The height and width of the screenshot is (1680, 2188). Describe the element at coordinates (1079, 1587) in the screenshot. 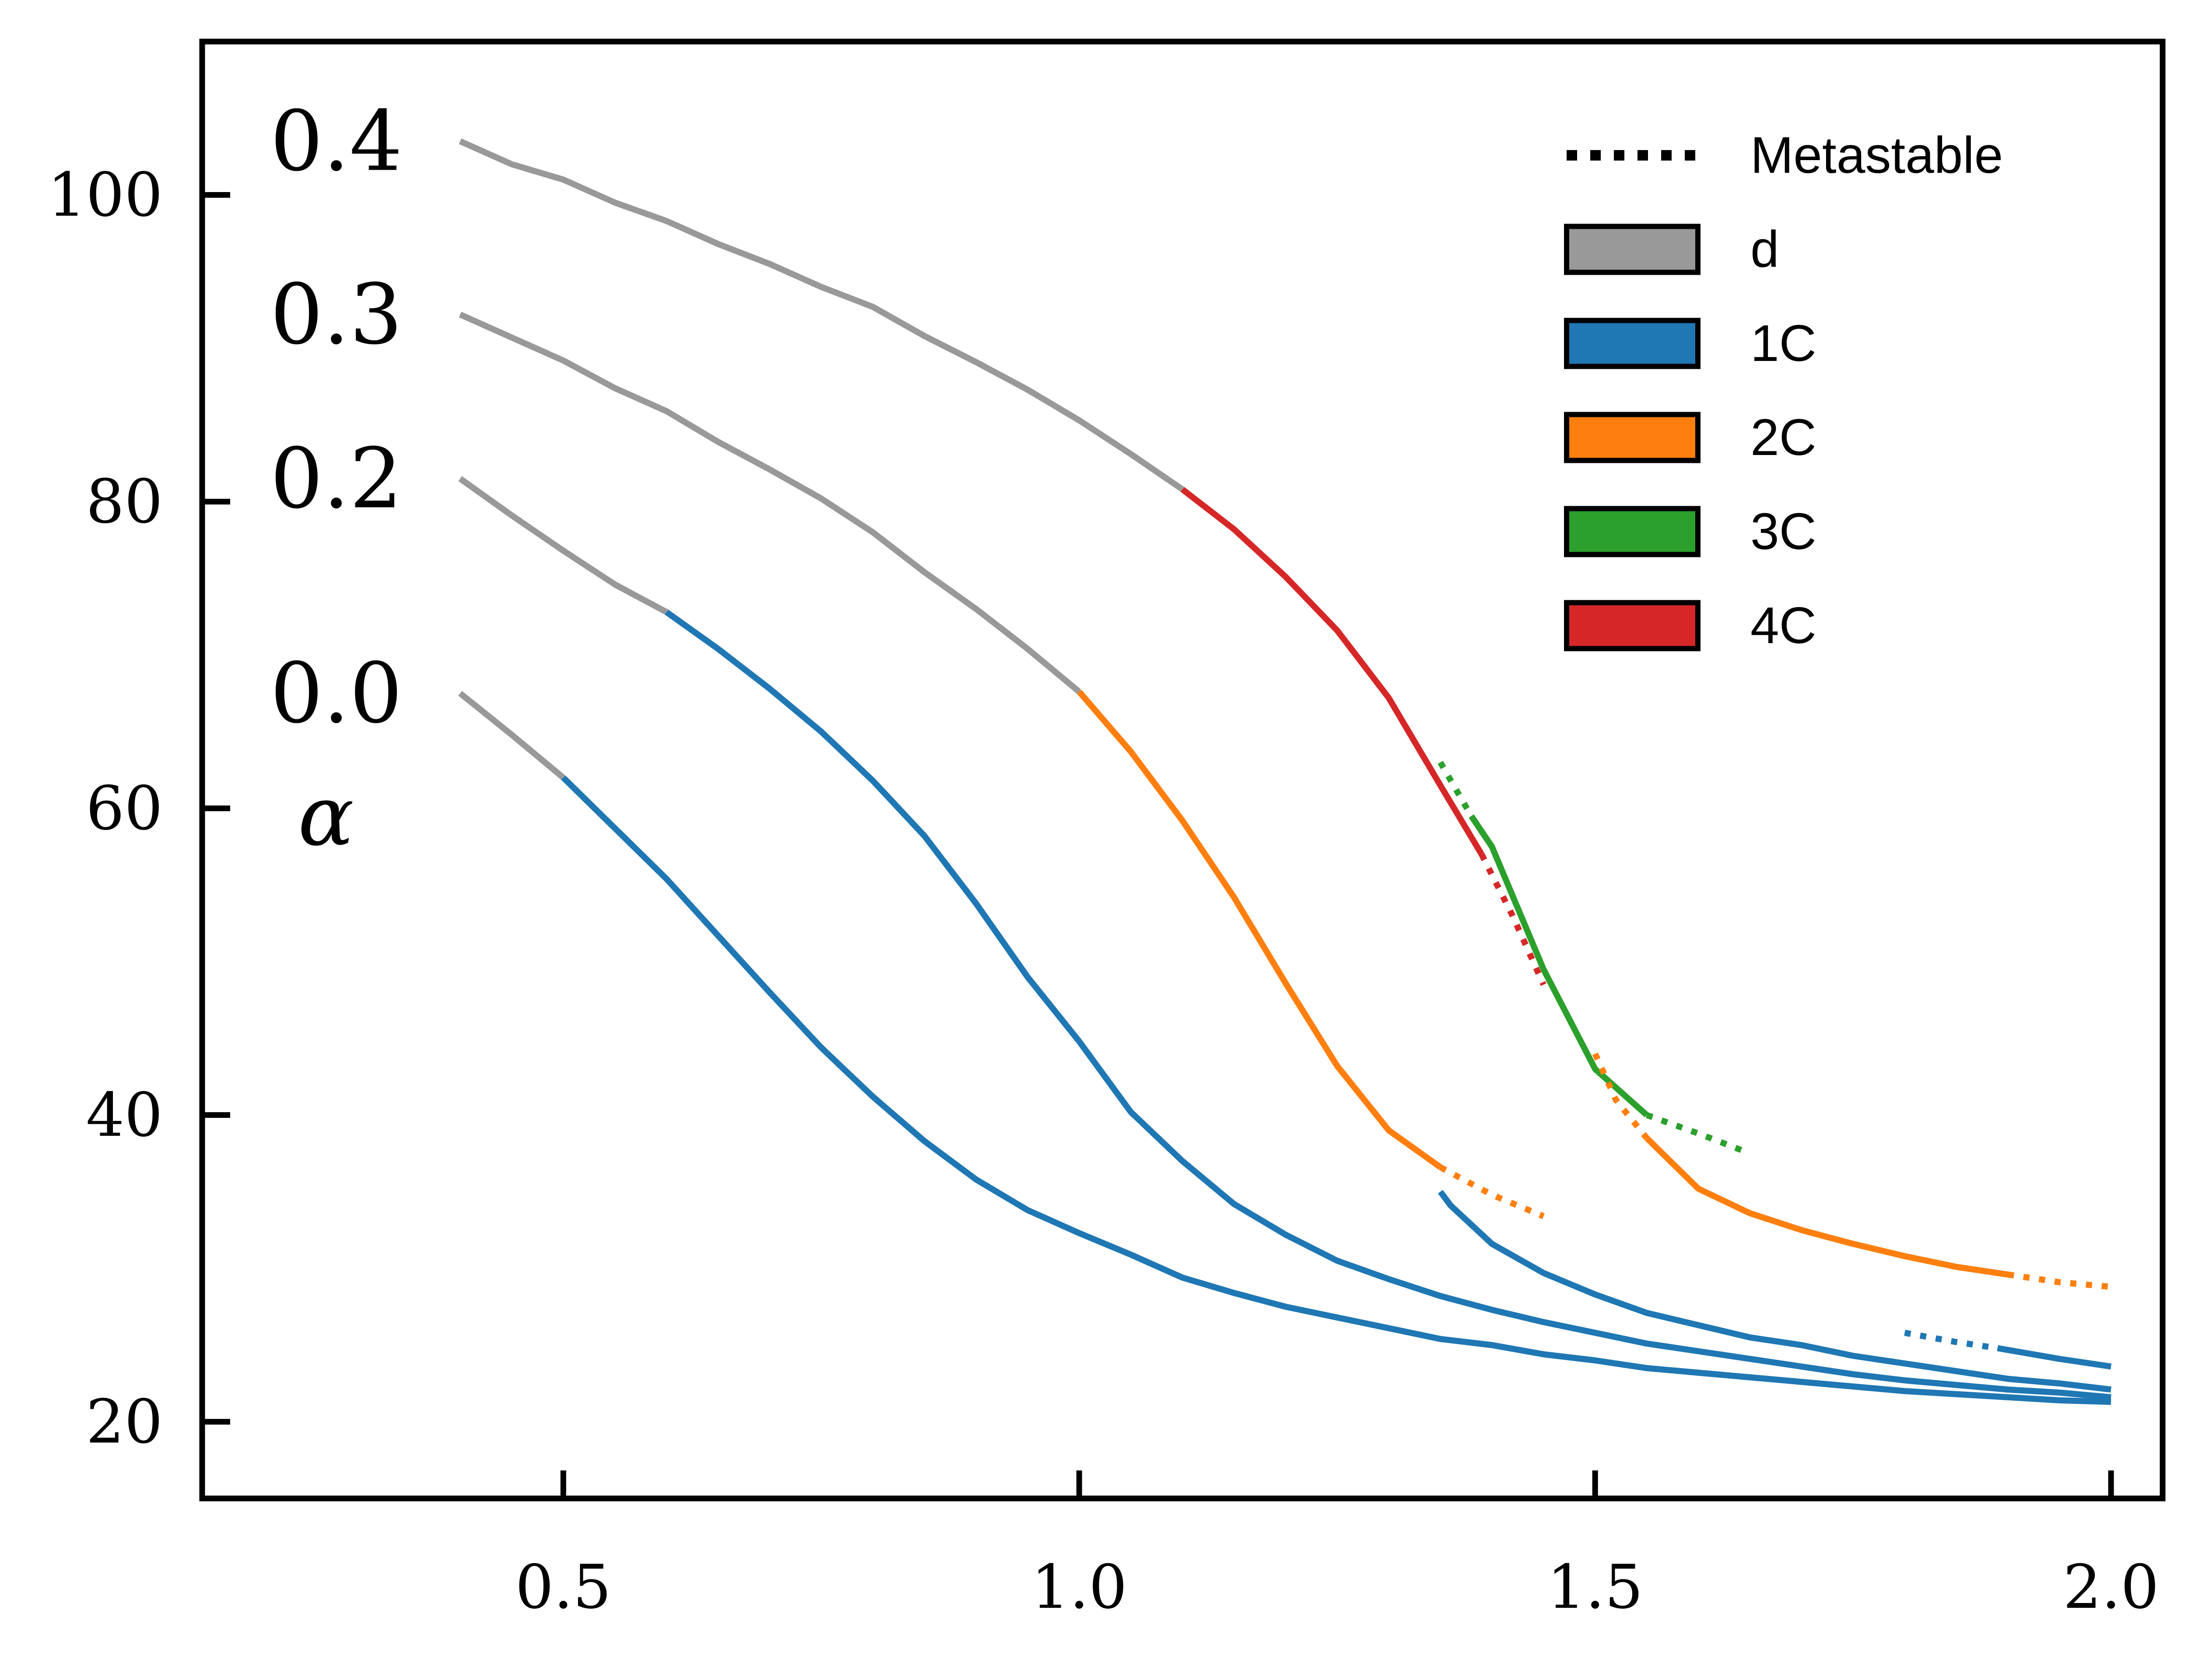

I see `x-tick-label: 1.0` at that location.